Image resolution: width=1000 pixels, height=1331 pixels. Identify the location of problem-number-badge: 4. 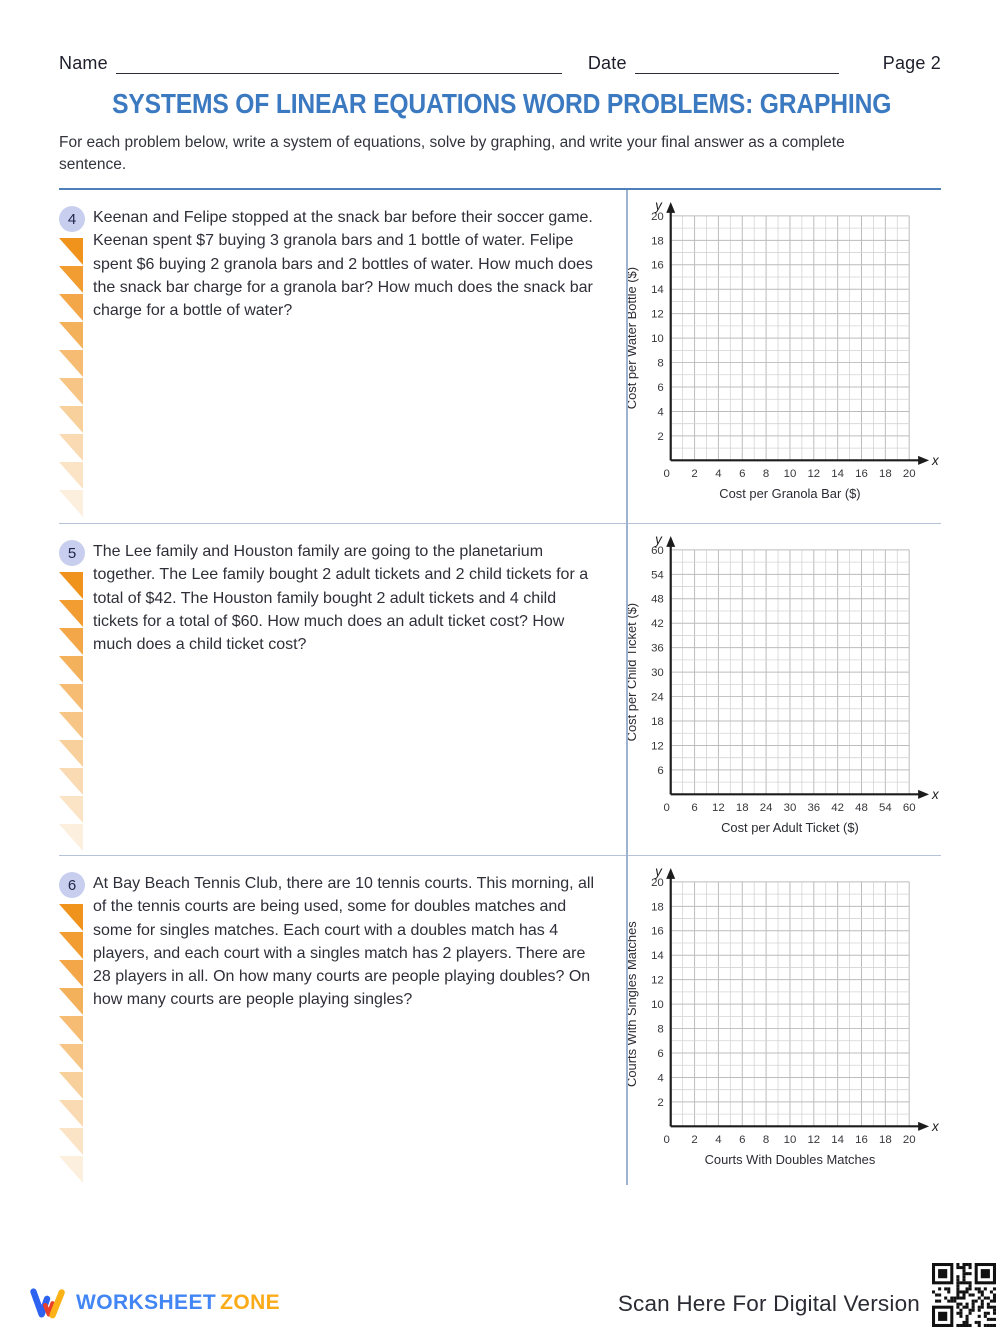
(72, 219).